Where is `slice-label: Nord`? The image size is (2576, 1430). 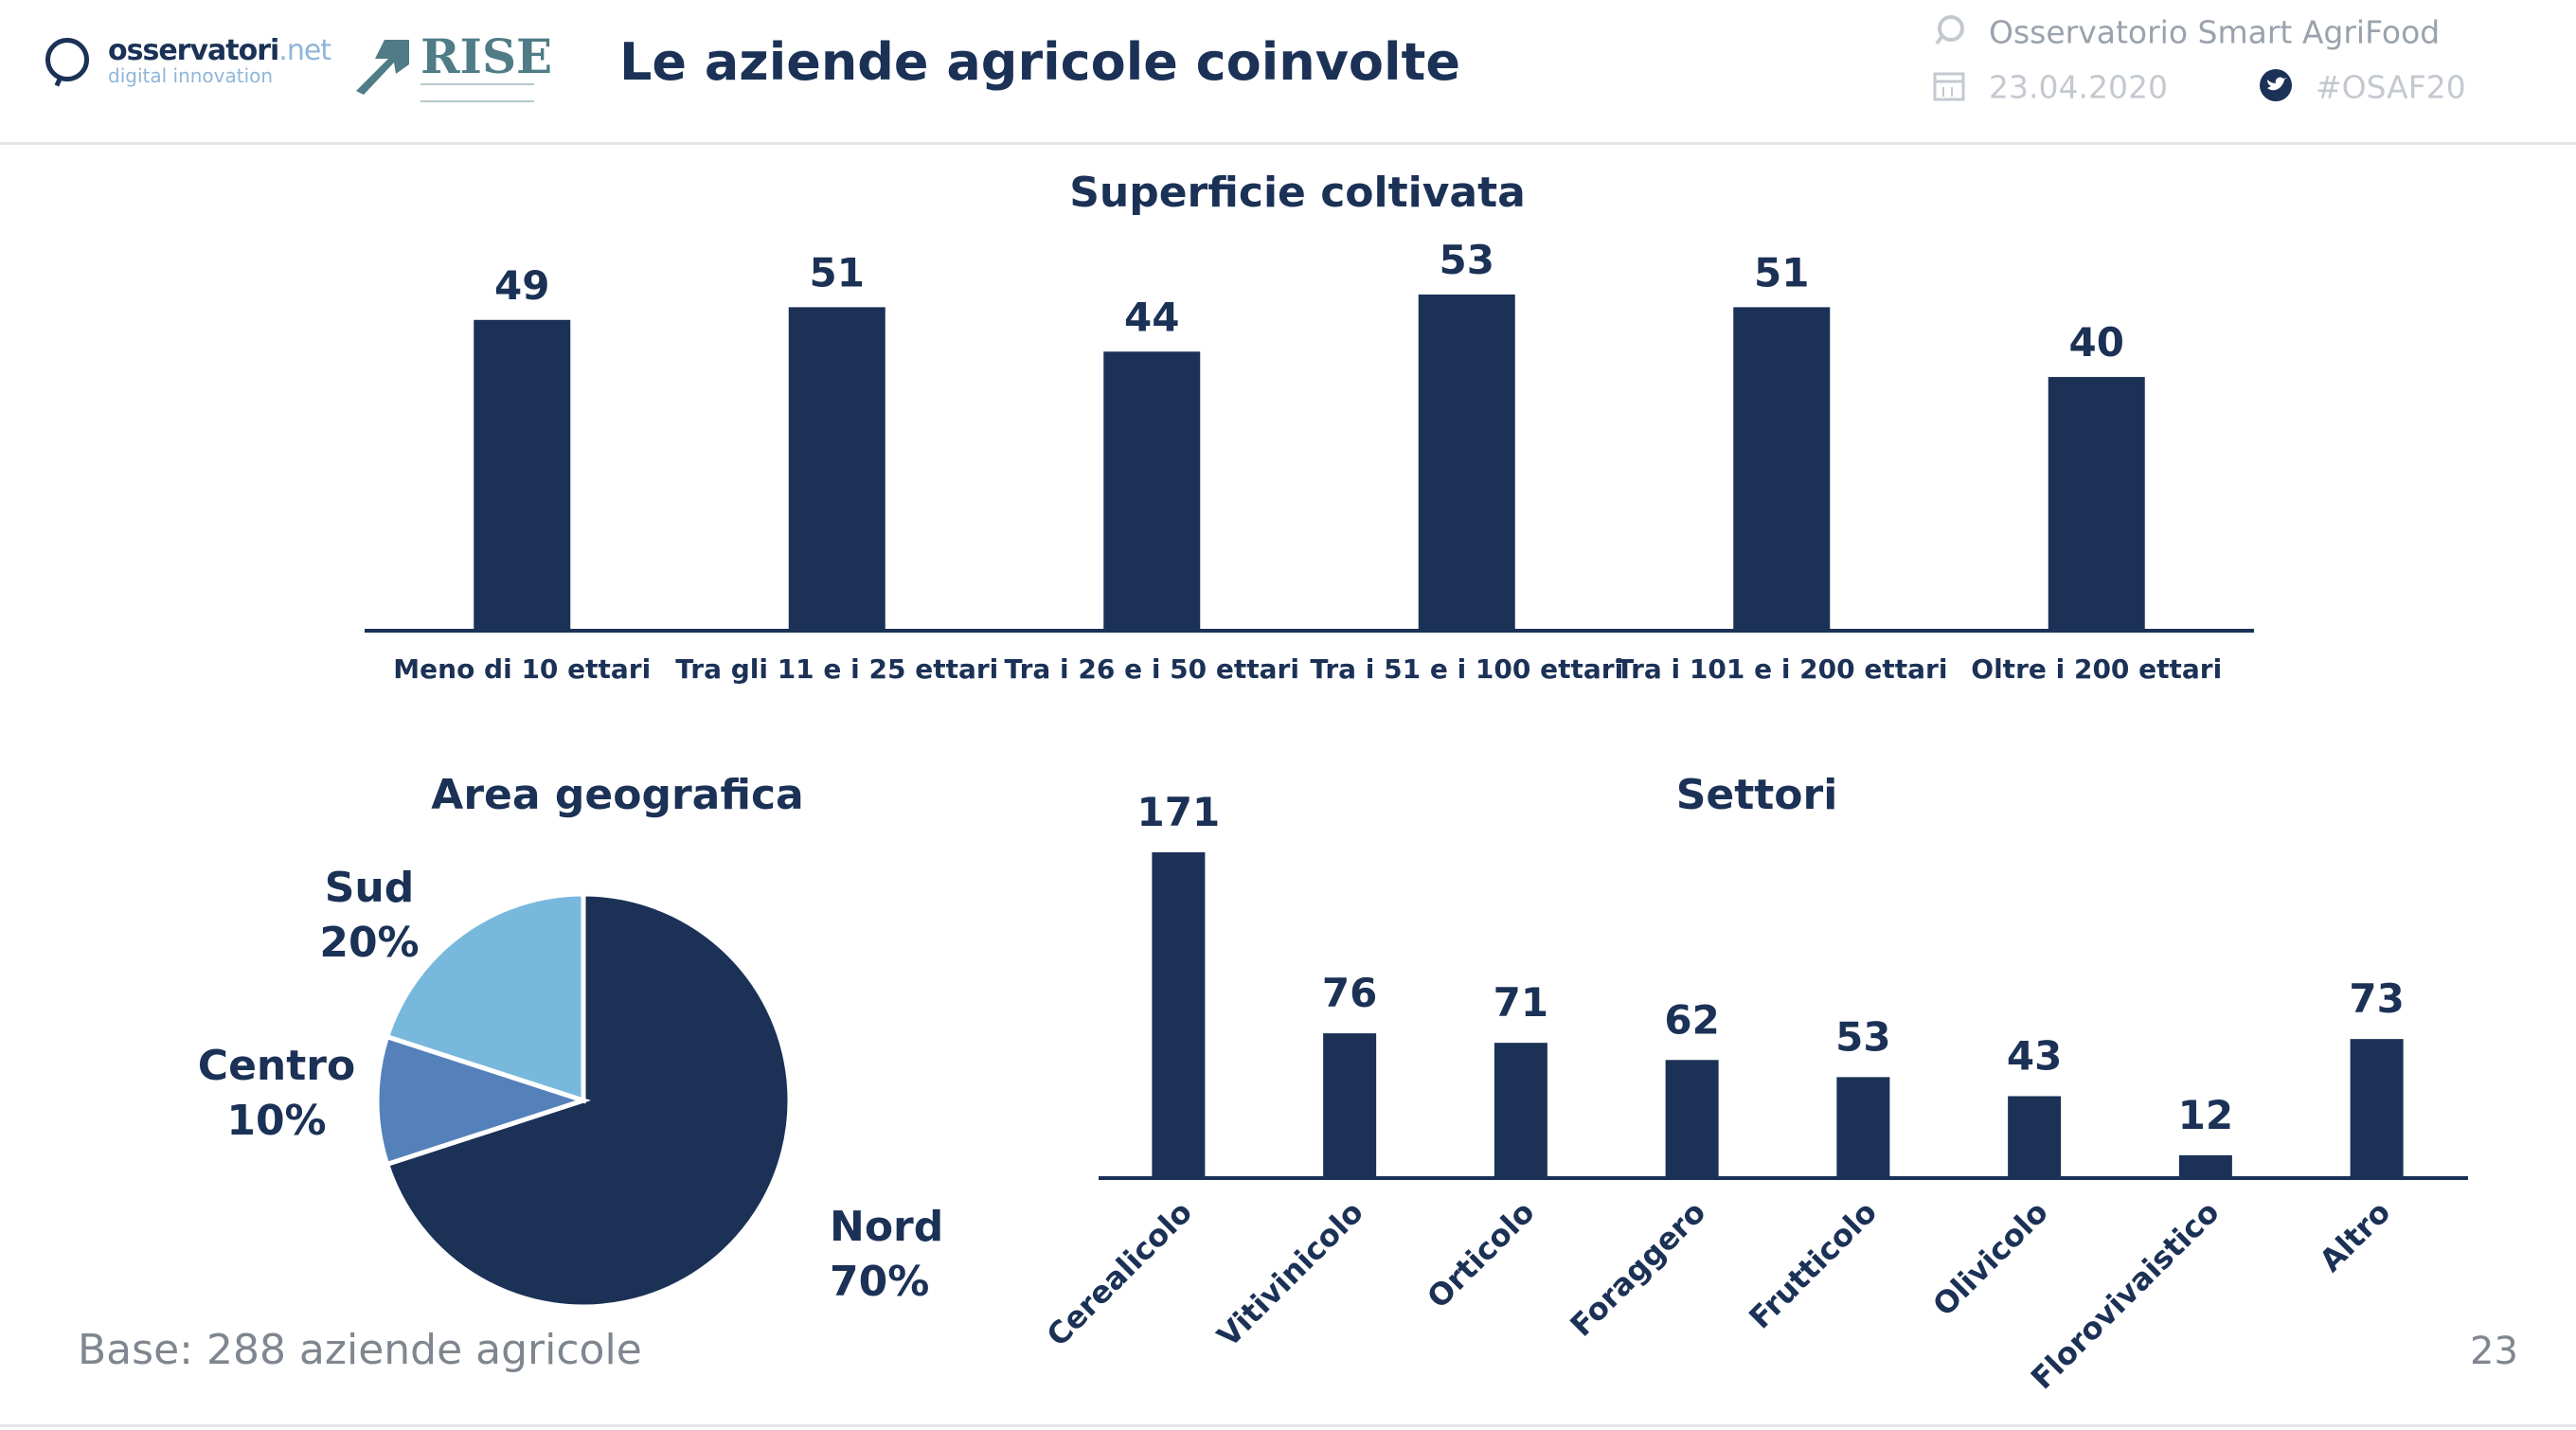
slice-label: Nord is located at coordinates (886, 1227).